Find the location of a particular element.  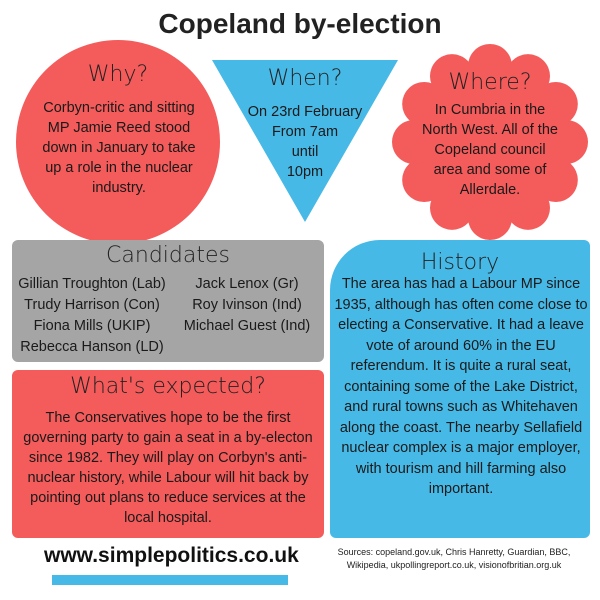

where-flower is located at coordinates (490, 142).